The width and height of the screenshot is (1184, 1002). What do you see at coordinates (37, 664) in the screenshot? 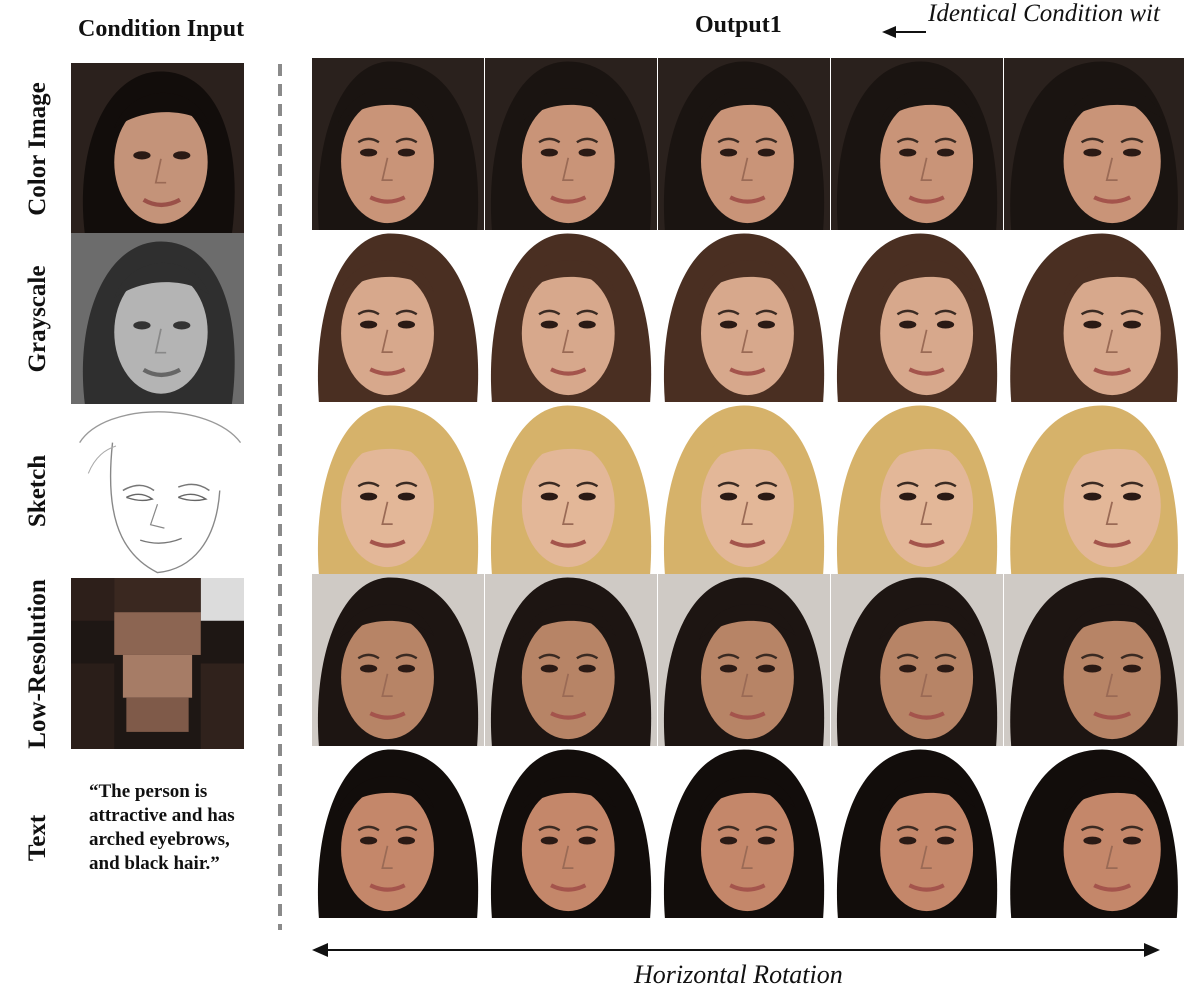
I see `row-label-low-resolution: Low-Resolution` at bounding box center [37, 664].